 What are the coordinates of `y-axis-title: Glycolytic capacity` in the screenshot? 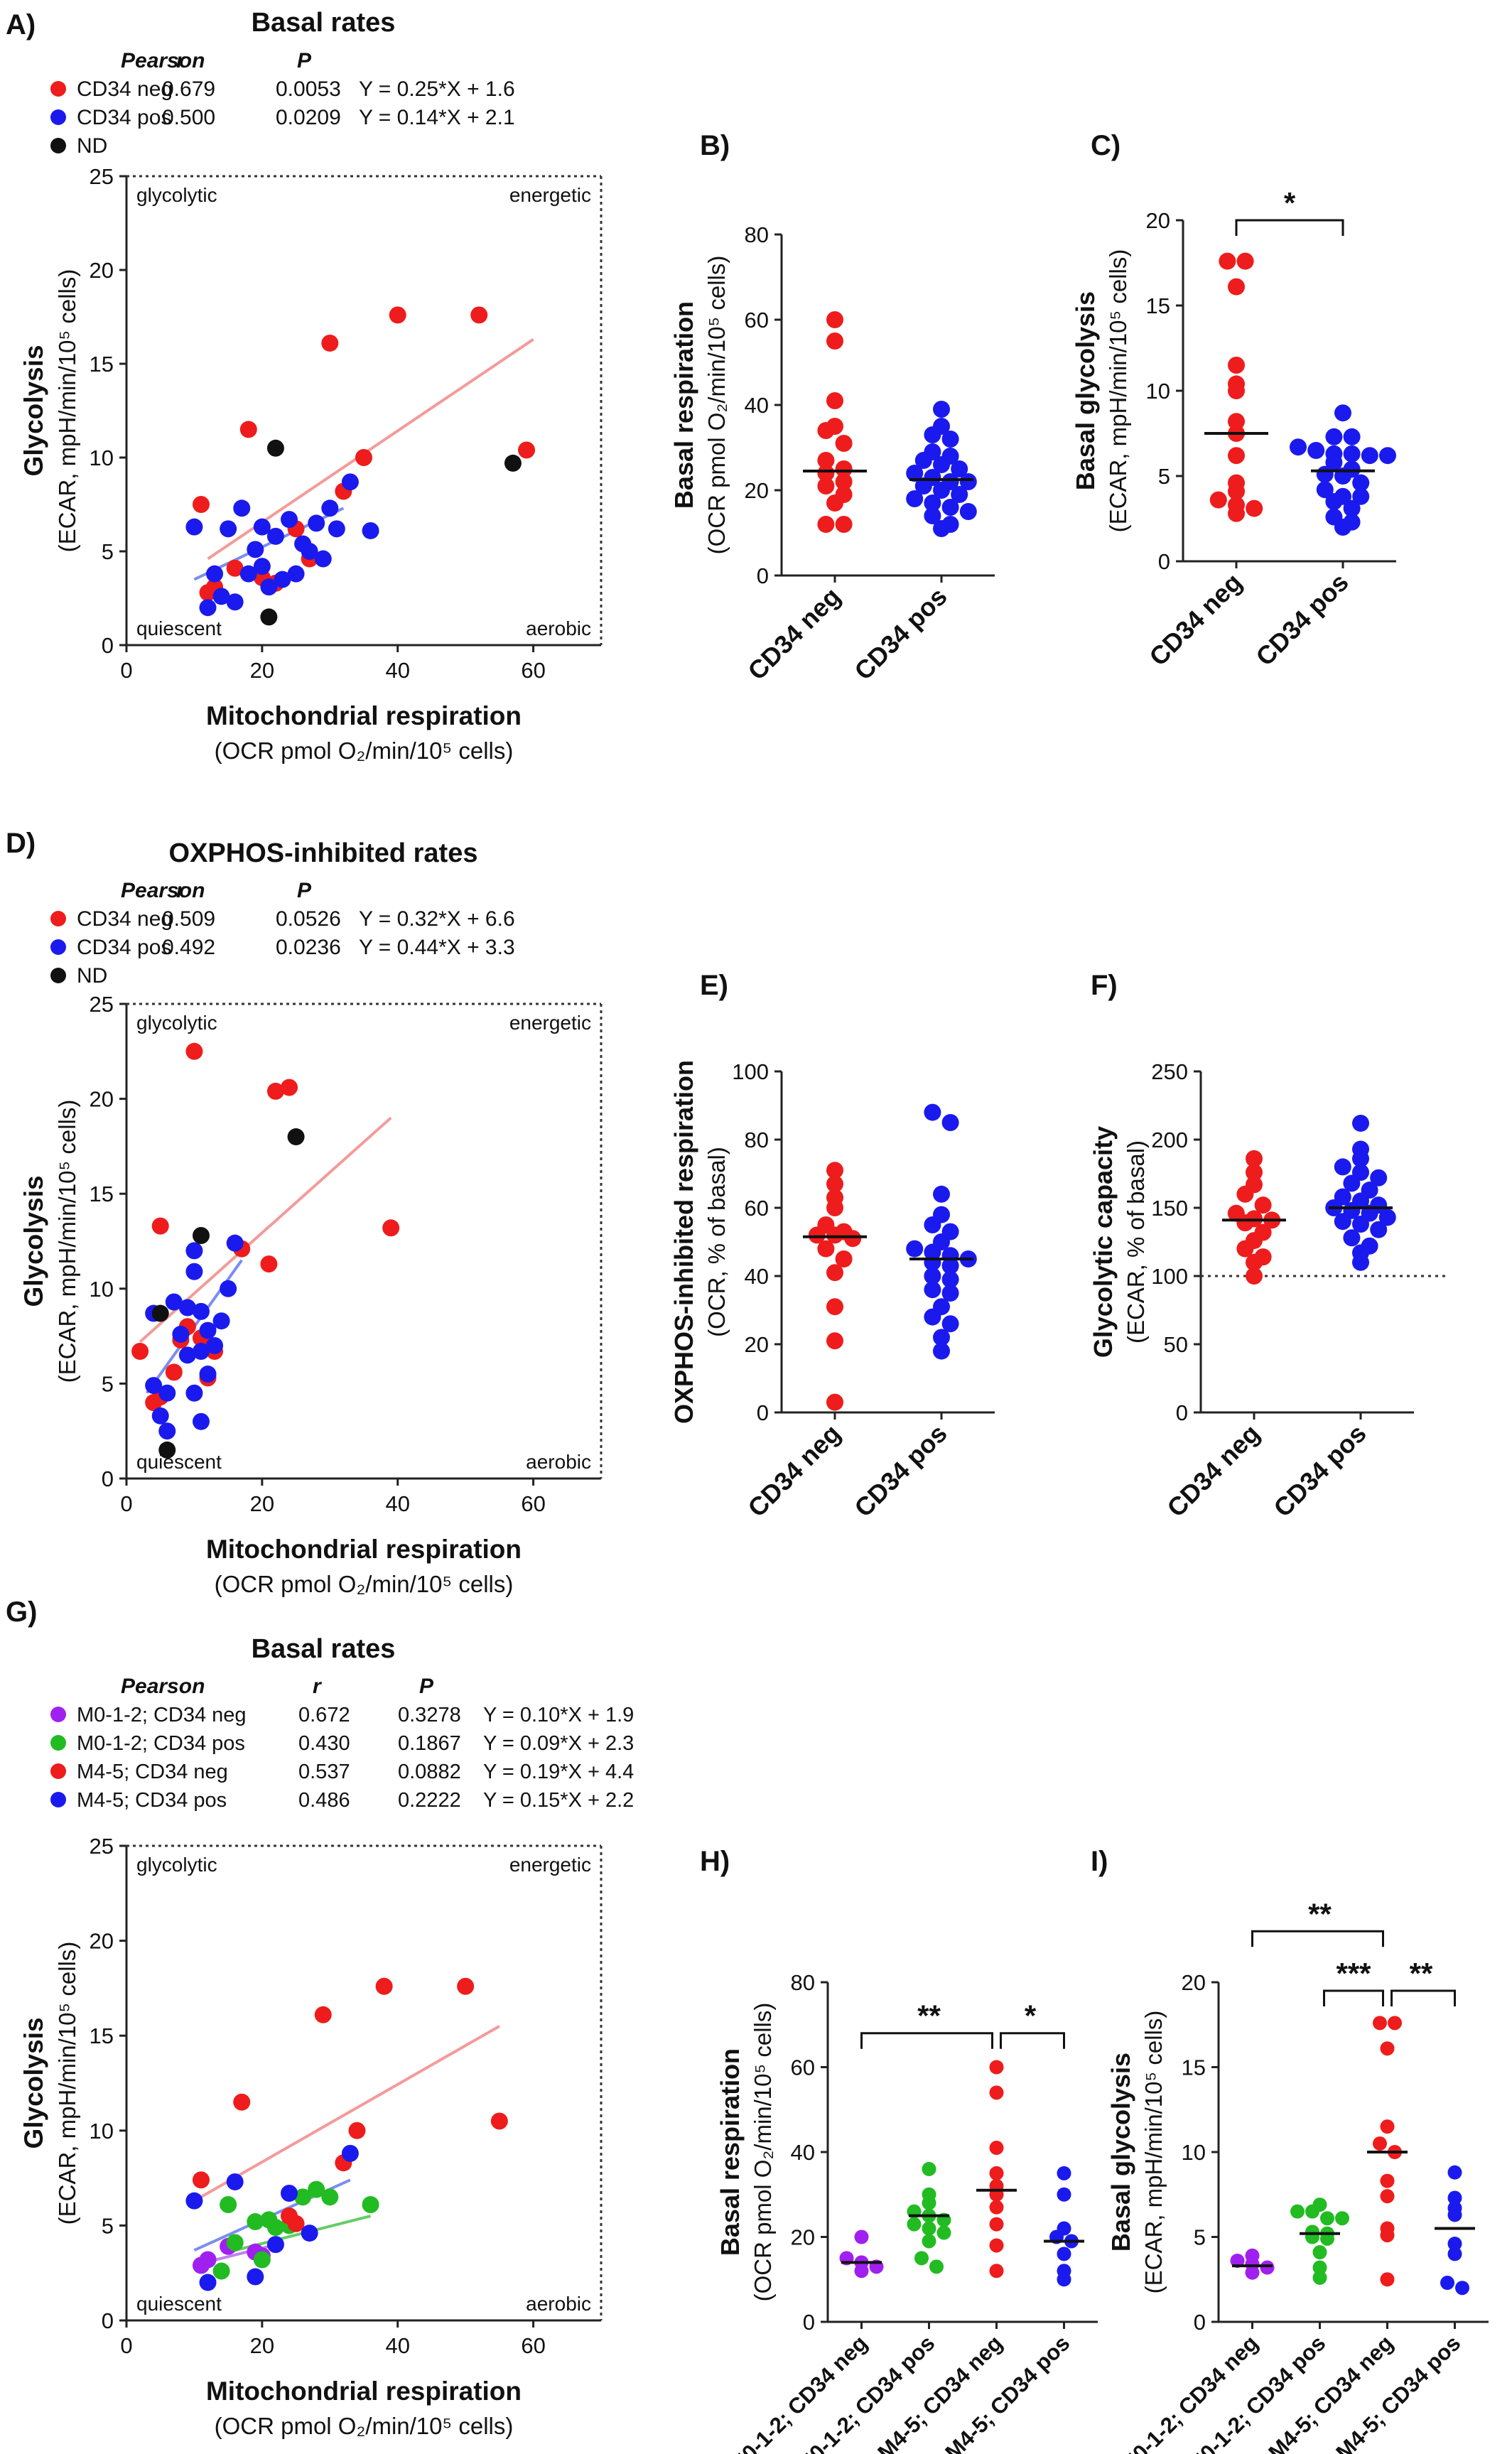 It's located at (1103, 1242).